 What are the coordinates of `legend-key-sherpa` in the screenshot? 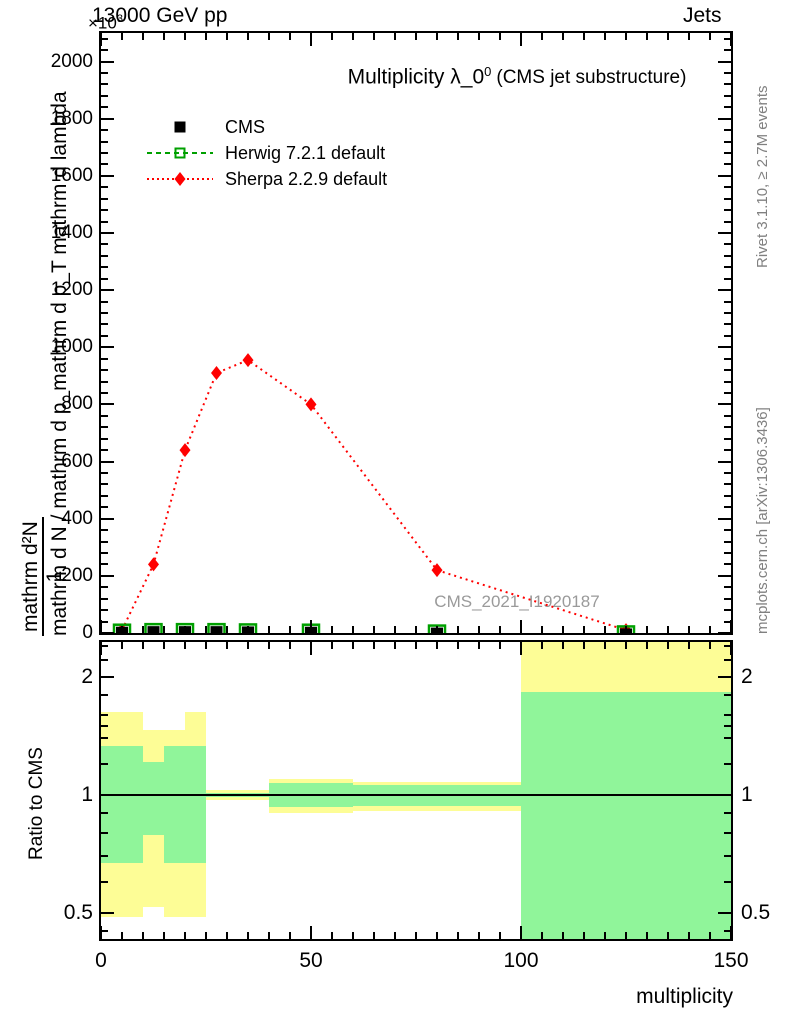 It's located at (180, 179).